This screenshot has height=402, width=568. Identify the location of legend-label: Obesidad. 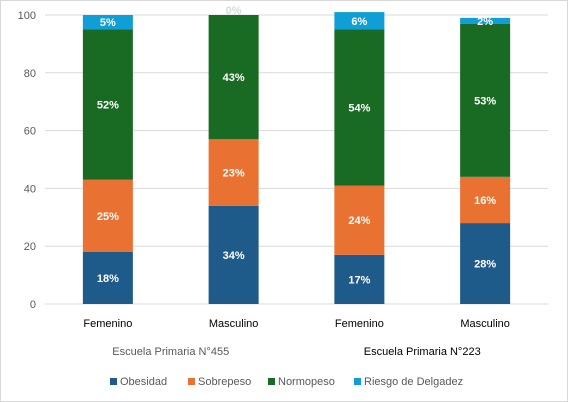
(143, 382).